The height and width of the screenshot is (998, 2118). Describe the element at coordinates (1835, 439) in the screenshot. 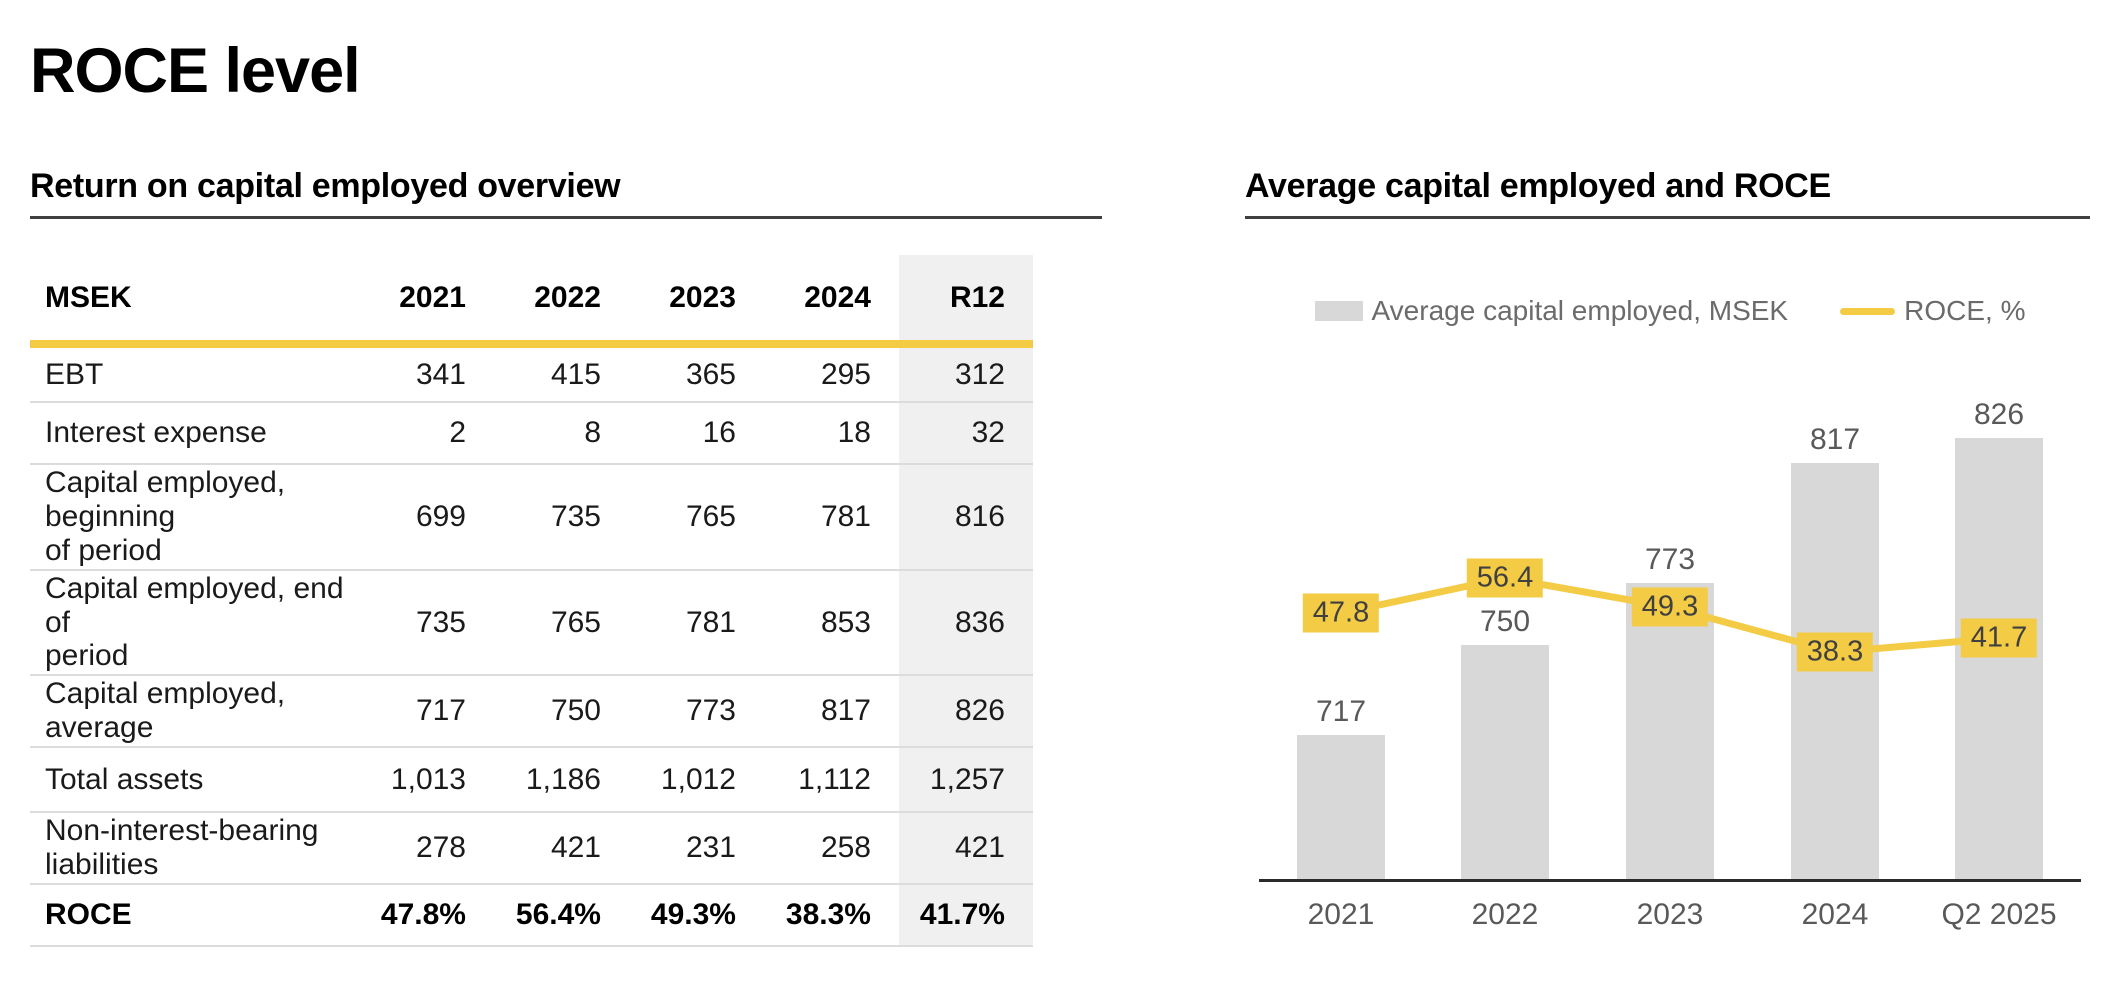

I see `bar-value-label: 817` at that location.